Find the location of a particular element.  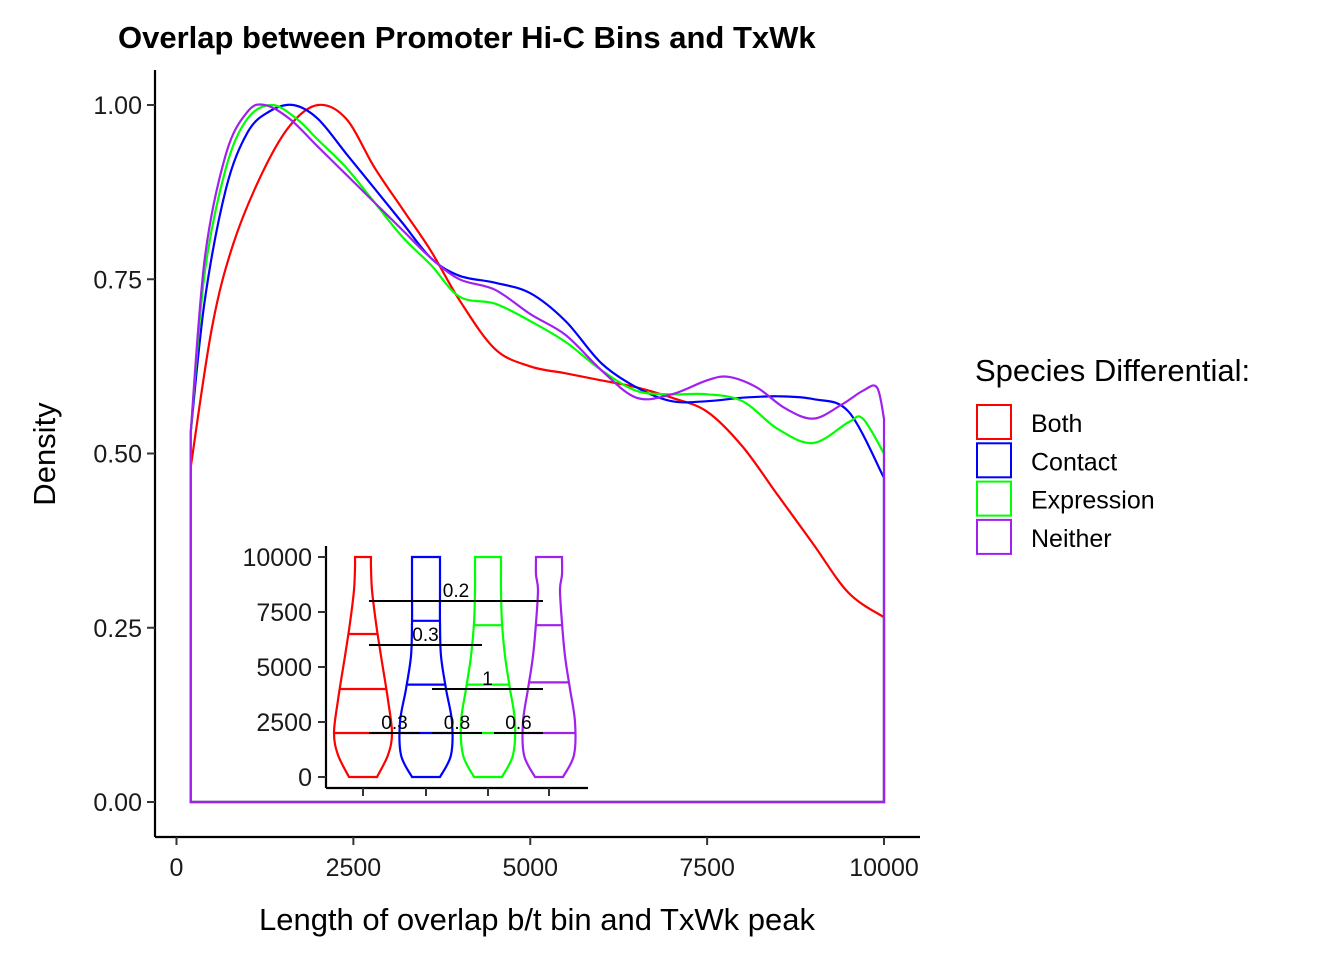

inset-y-tick-label: 5000 is located at coordinates (284, 668).